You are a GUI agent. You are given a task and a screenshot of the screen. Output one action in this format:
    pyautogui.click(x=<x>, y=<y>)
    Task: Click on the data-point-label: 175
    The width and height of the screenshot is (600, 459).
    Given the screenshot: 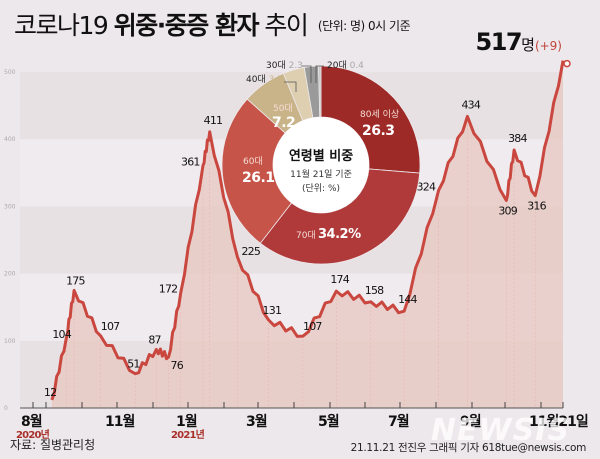 What is the action you would take?
    pyautogui.click(x=75, y=280)
    